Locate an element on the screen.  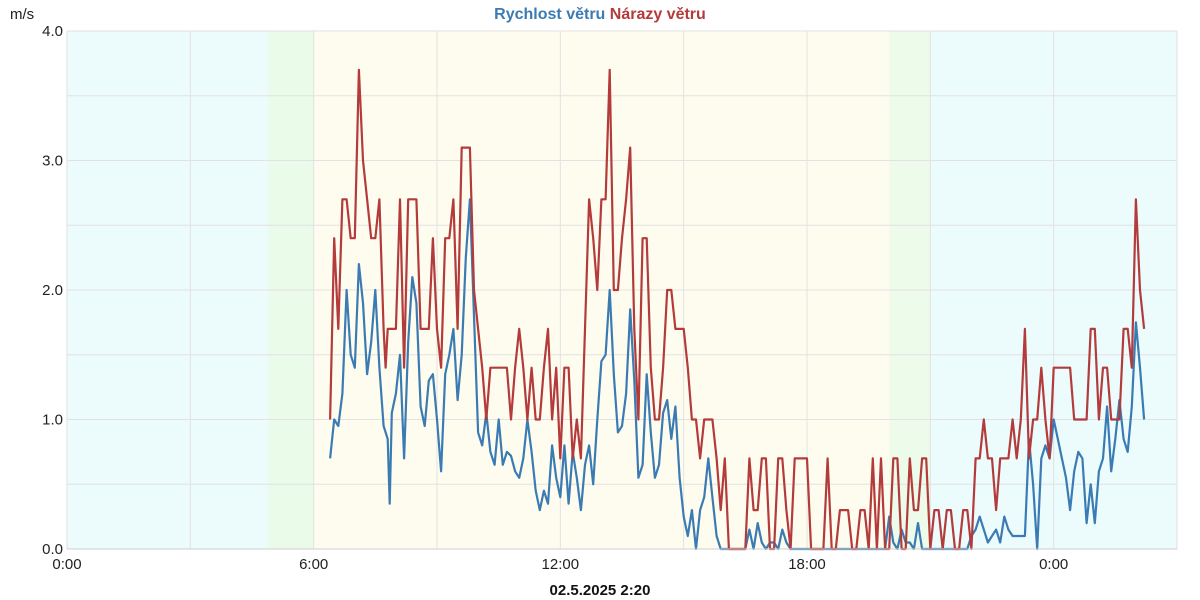
timestamp: 02.5.2025 2:20 is located at coordinates (600, 590).